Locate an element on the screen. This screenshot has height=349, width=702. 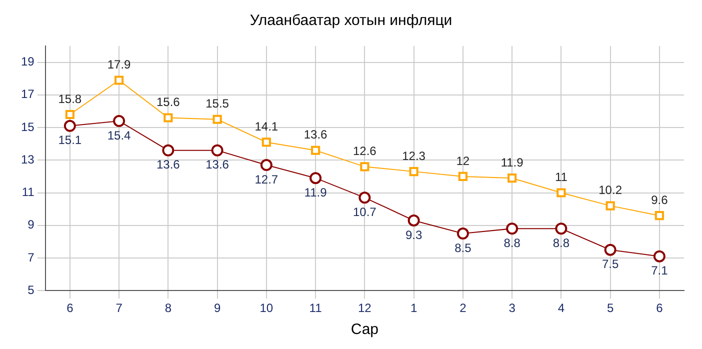
data-label: 7.5 is located at coordinates (610, 264).